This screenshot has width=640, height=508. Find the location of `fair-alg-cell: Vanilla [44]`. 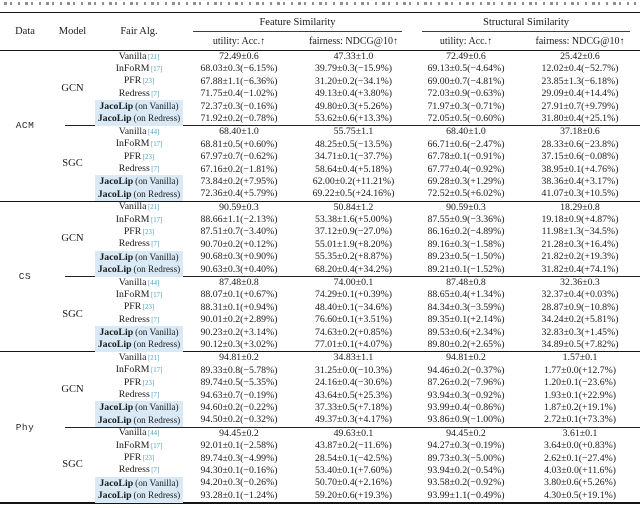

fair-alg-cell: Vanilla [44] is located at coordinates (139, 433).